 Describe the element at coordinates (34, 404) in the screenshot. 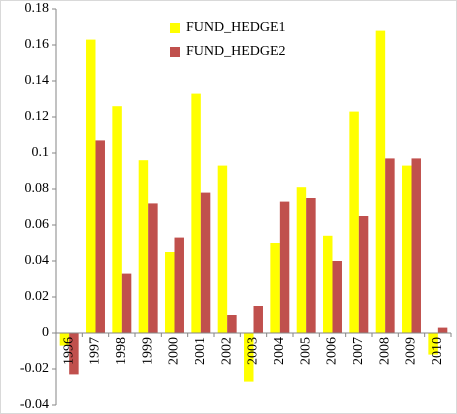

I see `y-tick-label: -0.04` at that location.